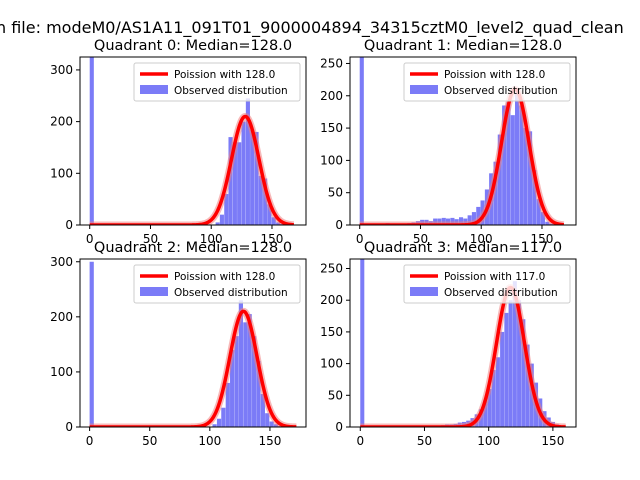 This screenshot has width=640, height=480. What do you see at coordinates (494, 277) in the screenshot?
I see `legend-poisson-label: Poission with 117.0` at bounding box center [494, 277].